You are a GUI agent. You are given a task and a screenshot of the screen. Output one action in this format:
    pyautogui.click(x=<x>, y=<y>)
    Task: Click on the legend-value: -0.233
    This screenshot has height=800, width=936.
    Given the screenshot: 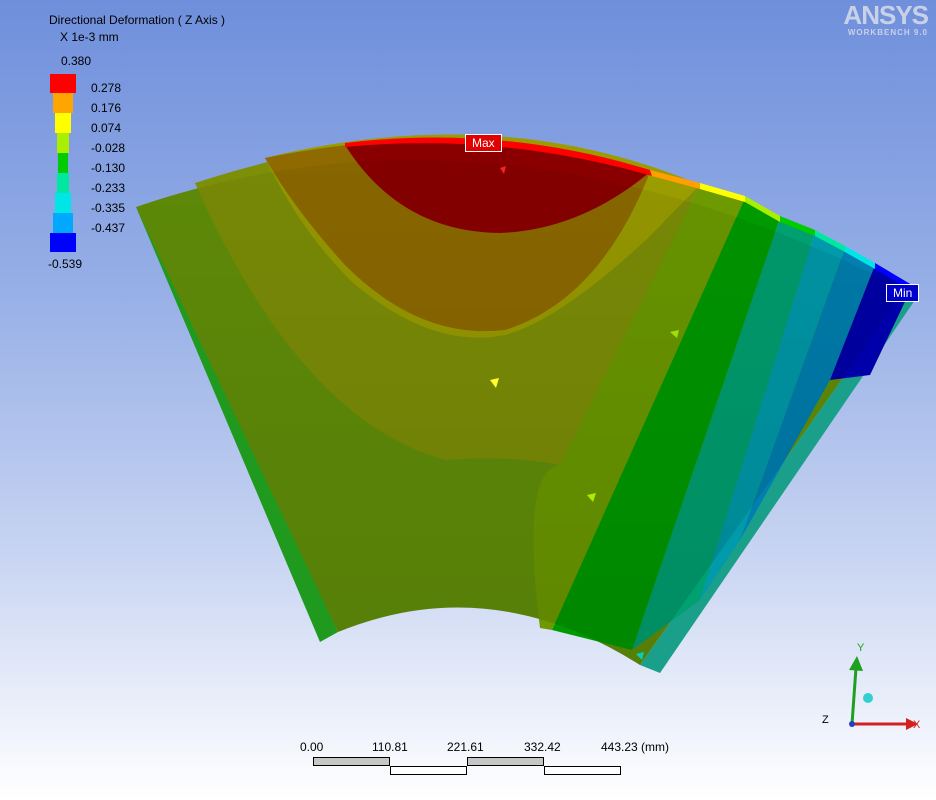 What is the action you would take?
    pyautogui.click(x=108, y=188)
    